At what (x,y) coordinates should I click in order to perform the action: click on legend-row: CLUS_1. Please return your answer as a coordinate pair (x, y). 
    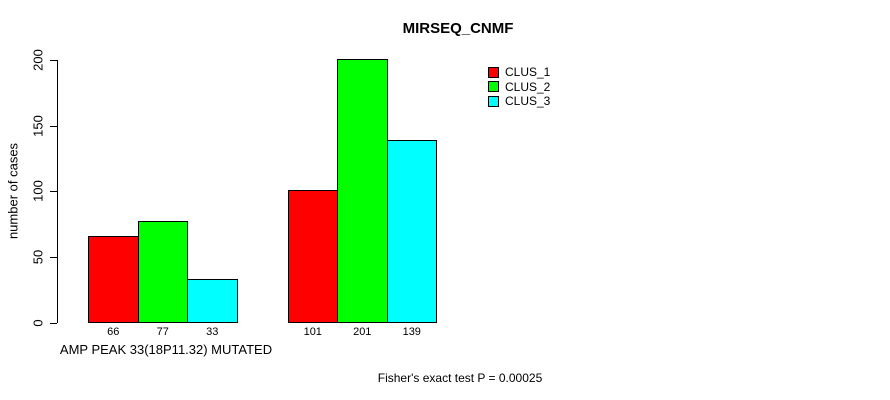
    Looking at the image, I should click on (519, 72).